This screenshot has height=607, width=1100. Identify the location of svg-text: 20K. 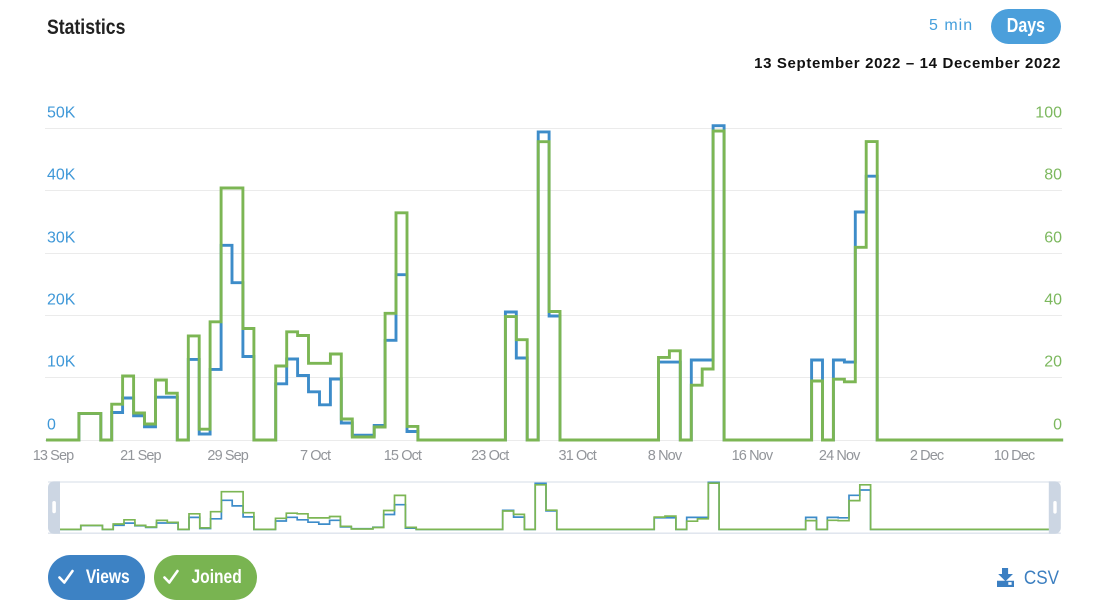
(61, 300).